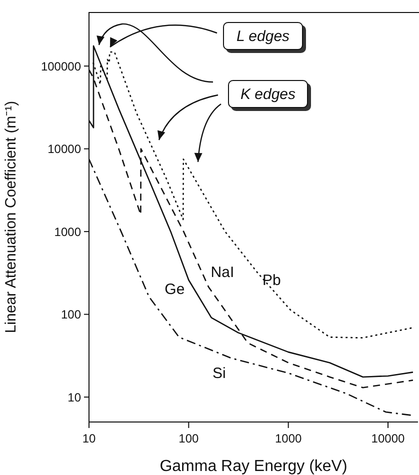 The width and height of the screenshot is (419, 475). What do you see at coordinates (75, 397) in the screenshot?
I see `y-tick-label: 10` at bounding box center [75, 397].